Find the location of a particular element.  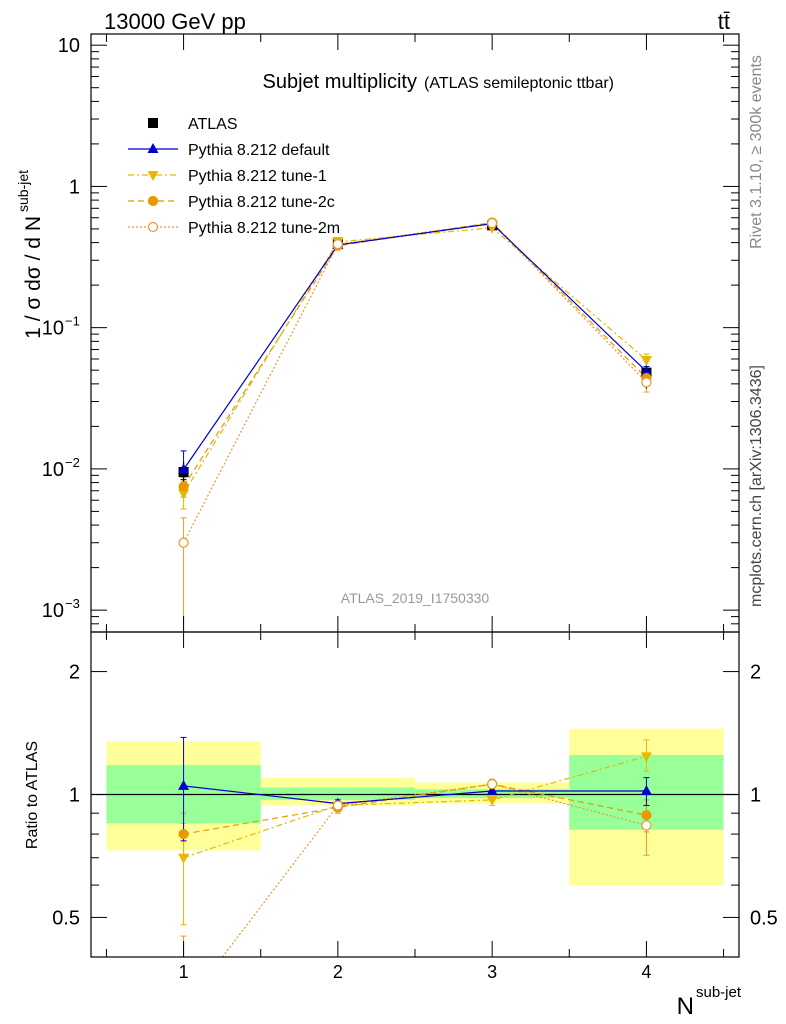

legend-marker-tune2c is located at coordinates (153, 201).